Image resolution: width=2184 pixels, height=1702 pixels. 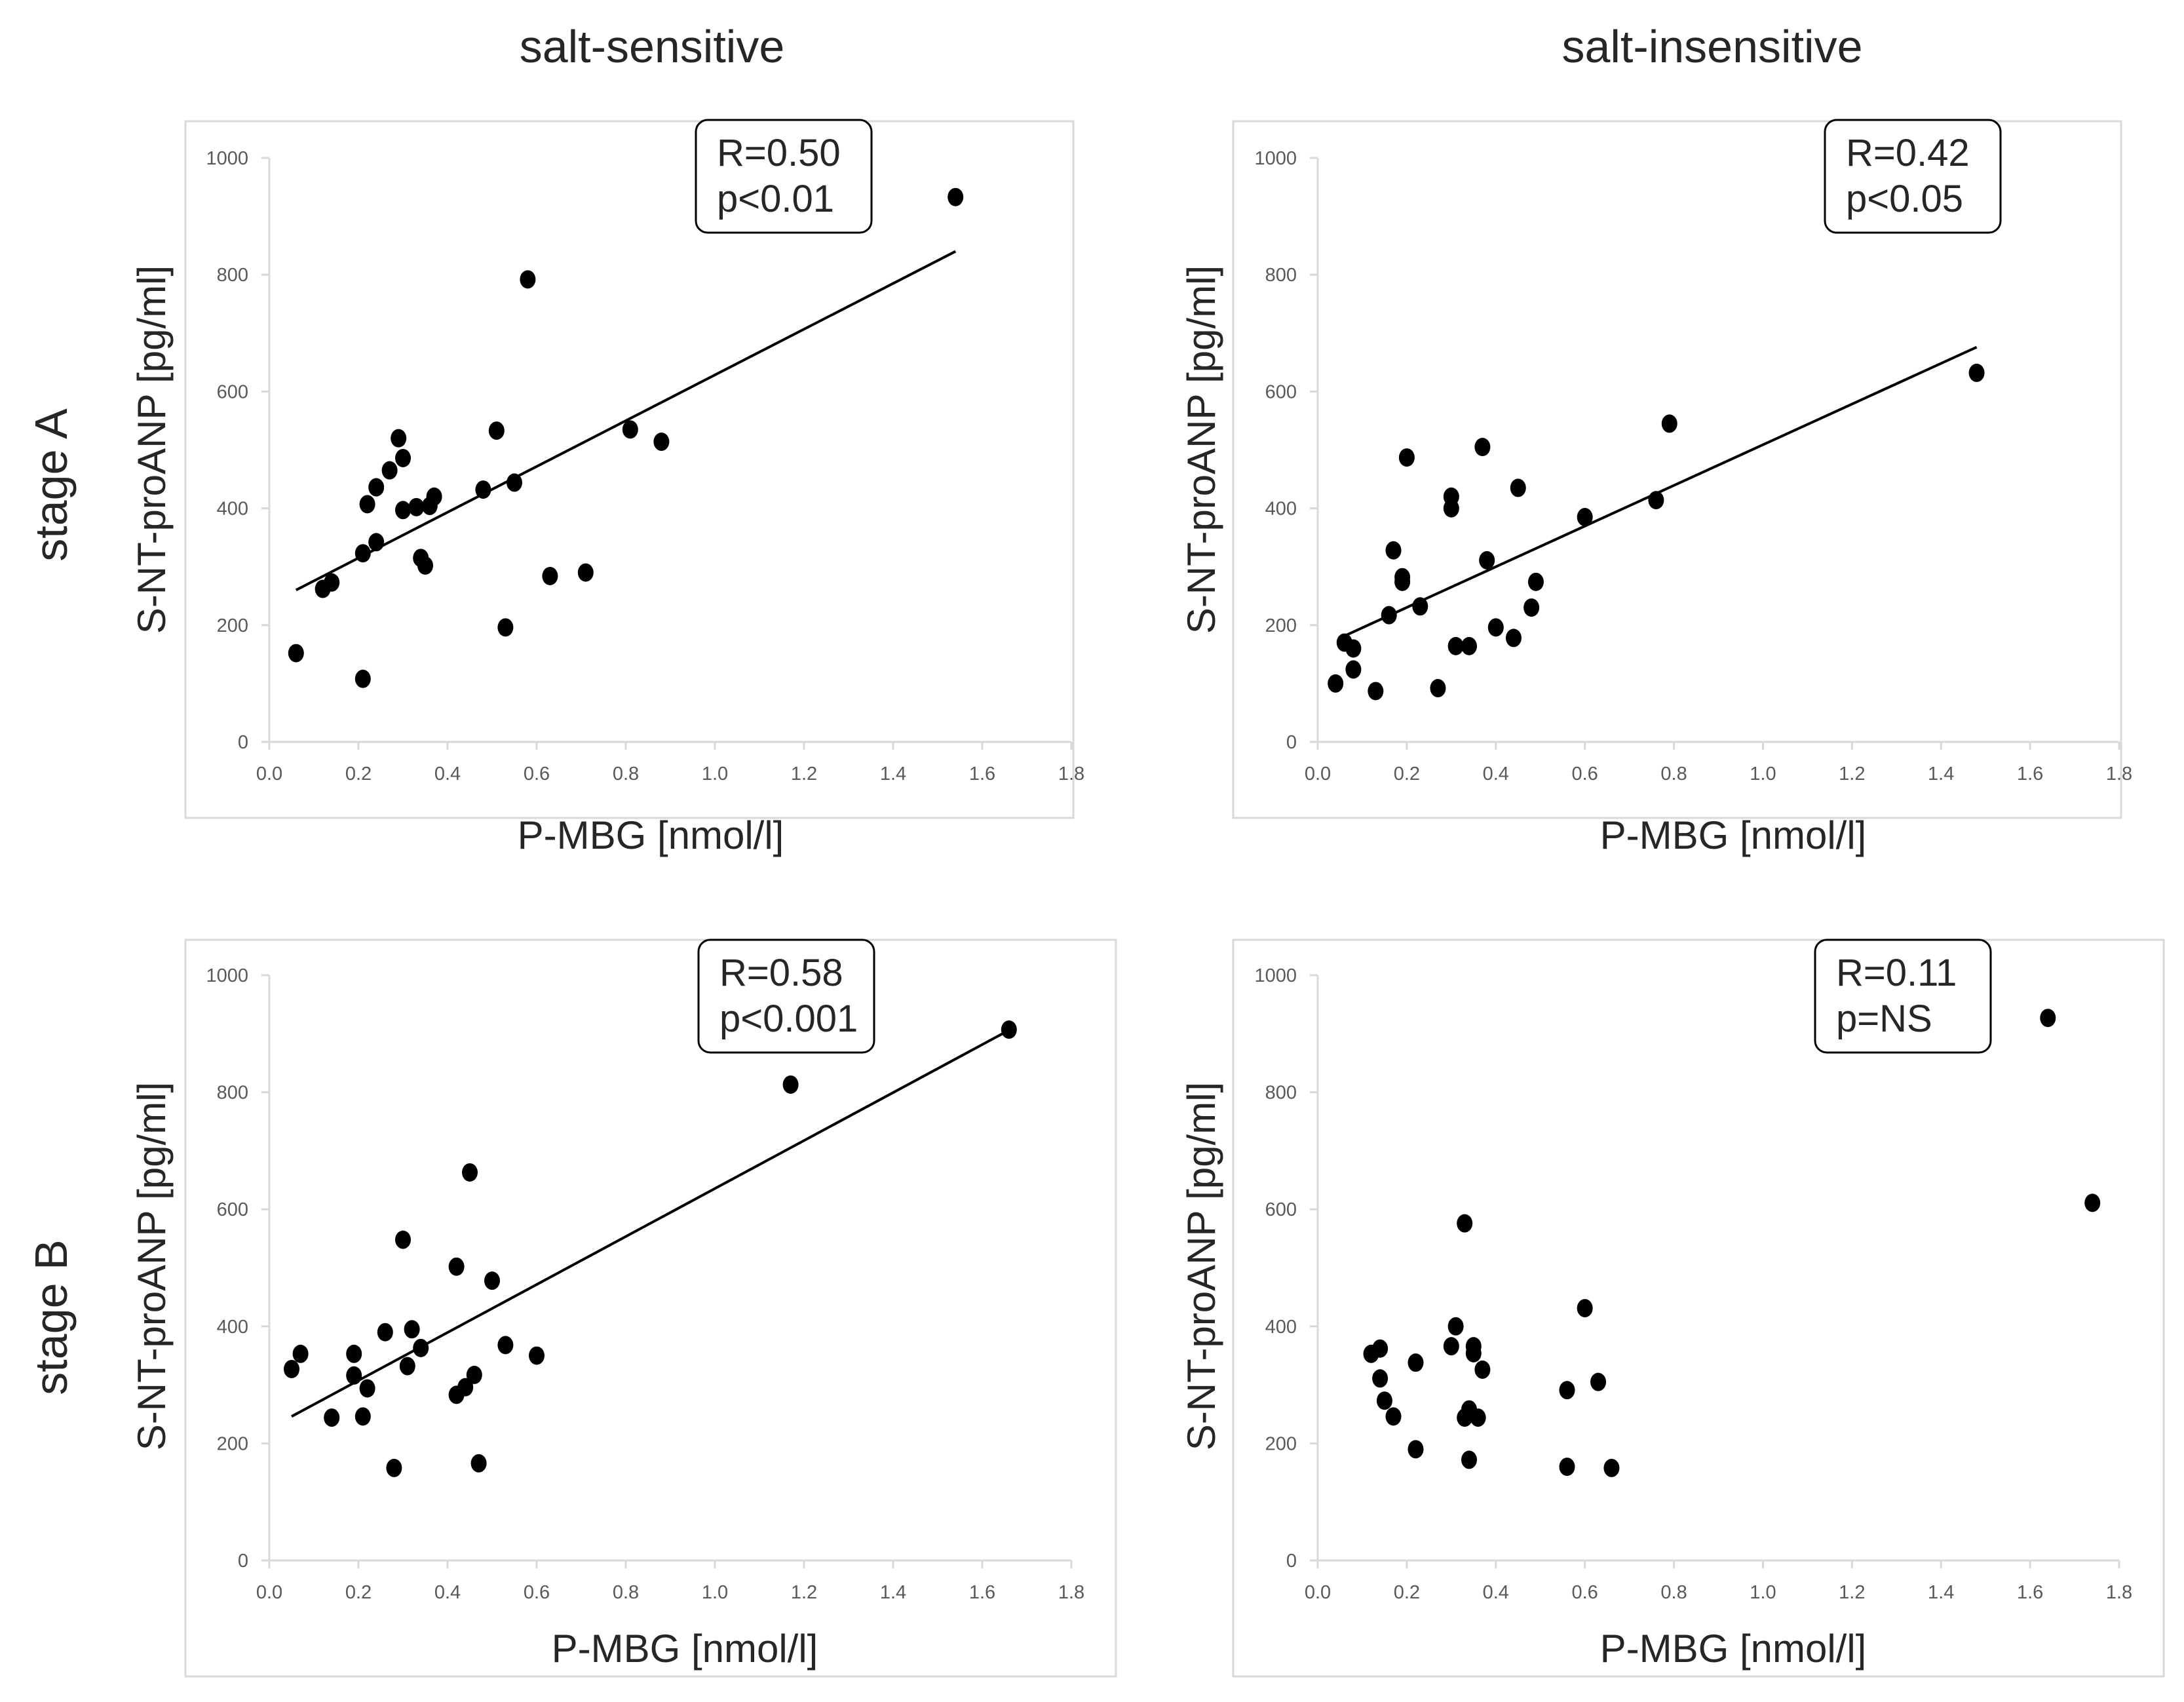 I want to click on stats-p-value: p=NS, so click(x=1884, y=1019).